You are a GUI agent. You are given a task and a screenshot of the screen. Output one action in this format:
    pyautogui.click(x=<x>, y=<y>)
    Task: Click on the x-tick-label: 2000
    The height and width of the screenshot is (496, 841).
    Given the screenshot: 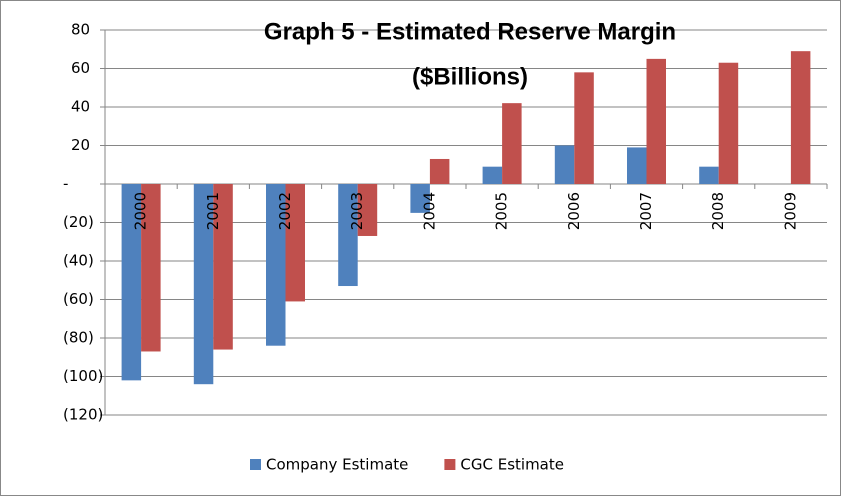 What is the action you would take?
    pyautogui.click(x=141, y=211)
    